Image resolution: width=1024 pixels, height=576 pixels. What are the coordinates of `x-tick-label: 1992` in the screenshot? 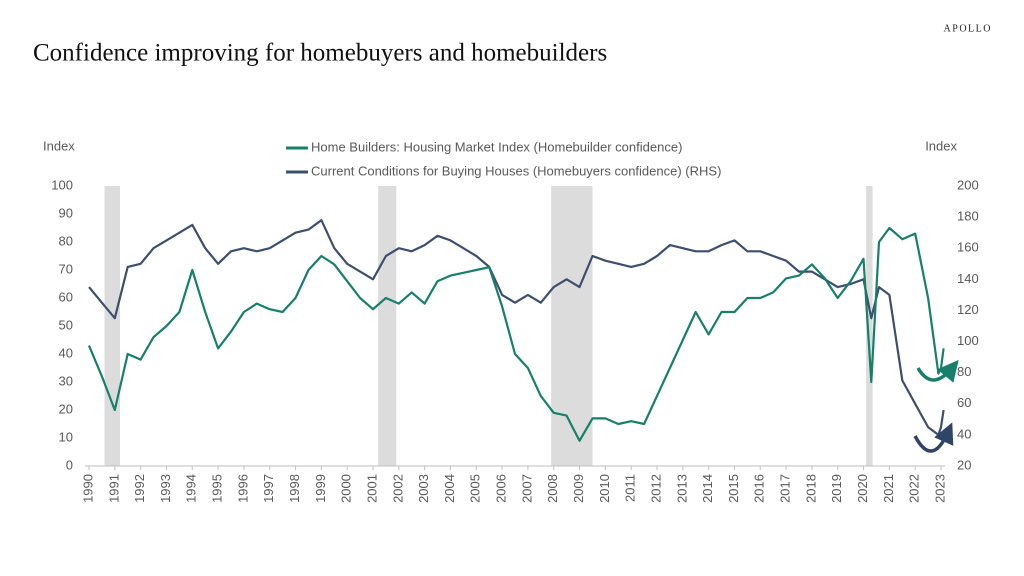 It's located at (139, 488).